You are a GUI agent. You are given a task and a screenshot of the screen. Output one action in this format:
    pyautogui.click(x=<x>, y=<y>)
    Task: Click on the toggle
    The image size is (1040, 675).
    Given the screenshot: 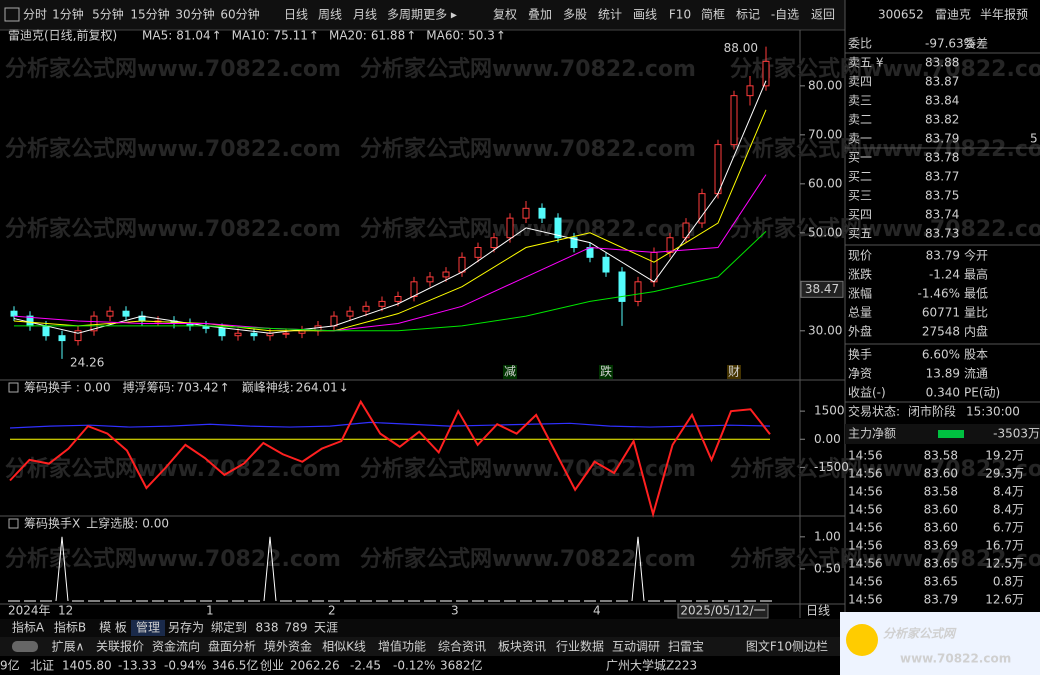 What is the action you would take?
    pyautogui.click(x=25, y=646)
    